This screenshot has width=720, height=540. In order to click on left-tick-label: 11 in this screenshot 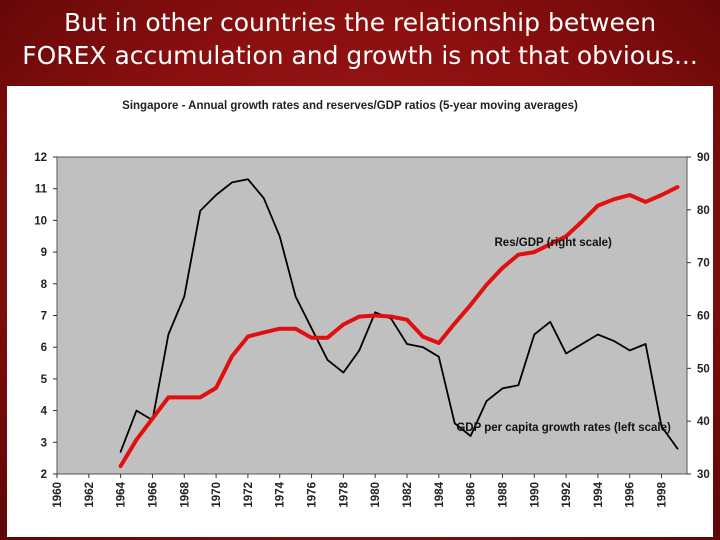, I will do `click(41, 190)`.